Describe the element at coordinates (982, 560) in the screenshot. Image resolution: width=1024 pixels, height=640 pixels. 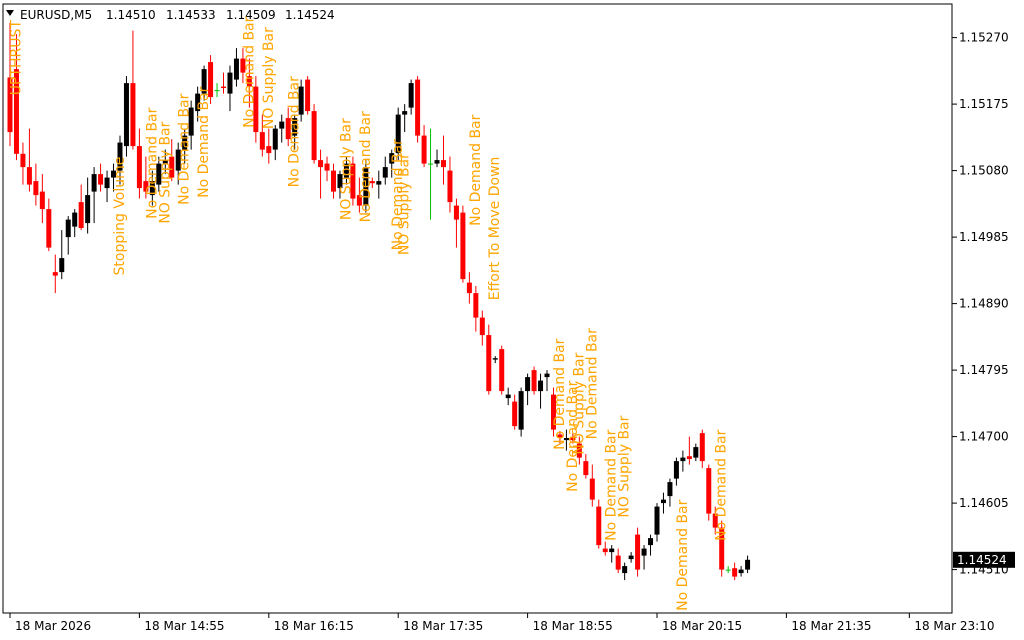
I see `price-tag-label: 1.14524` at that location.